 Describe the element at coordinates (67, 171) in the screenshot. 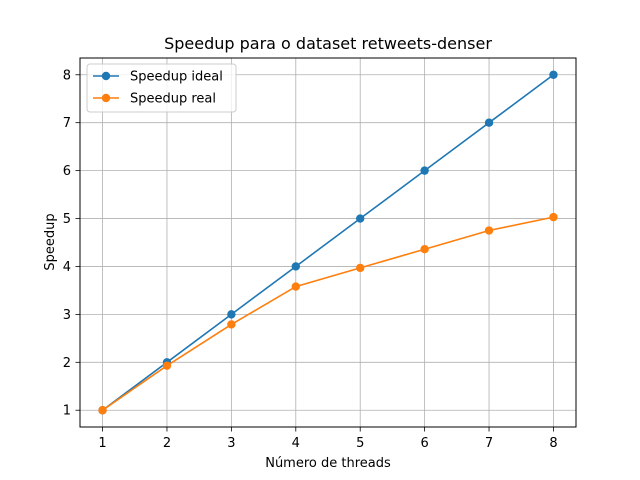

I see `y-tick-label: 6` at that location.